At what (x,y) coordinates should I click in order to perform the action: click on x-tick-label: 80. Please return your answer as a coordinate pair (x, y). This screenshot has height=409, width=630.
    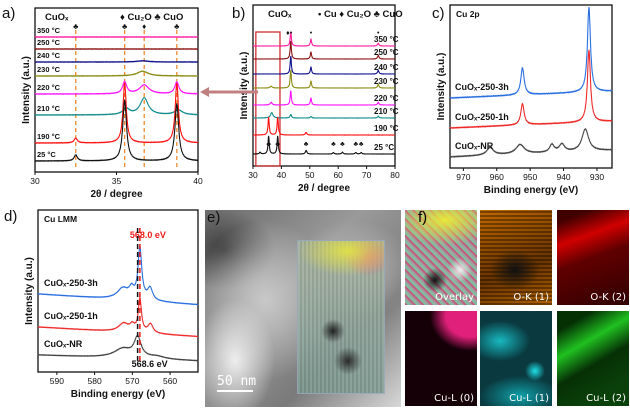
    Looking at the image, I should click on (395, 175).